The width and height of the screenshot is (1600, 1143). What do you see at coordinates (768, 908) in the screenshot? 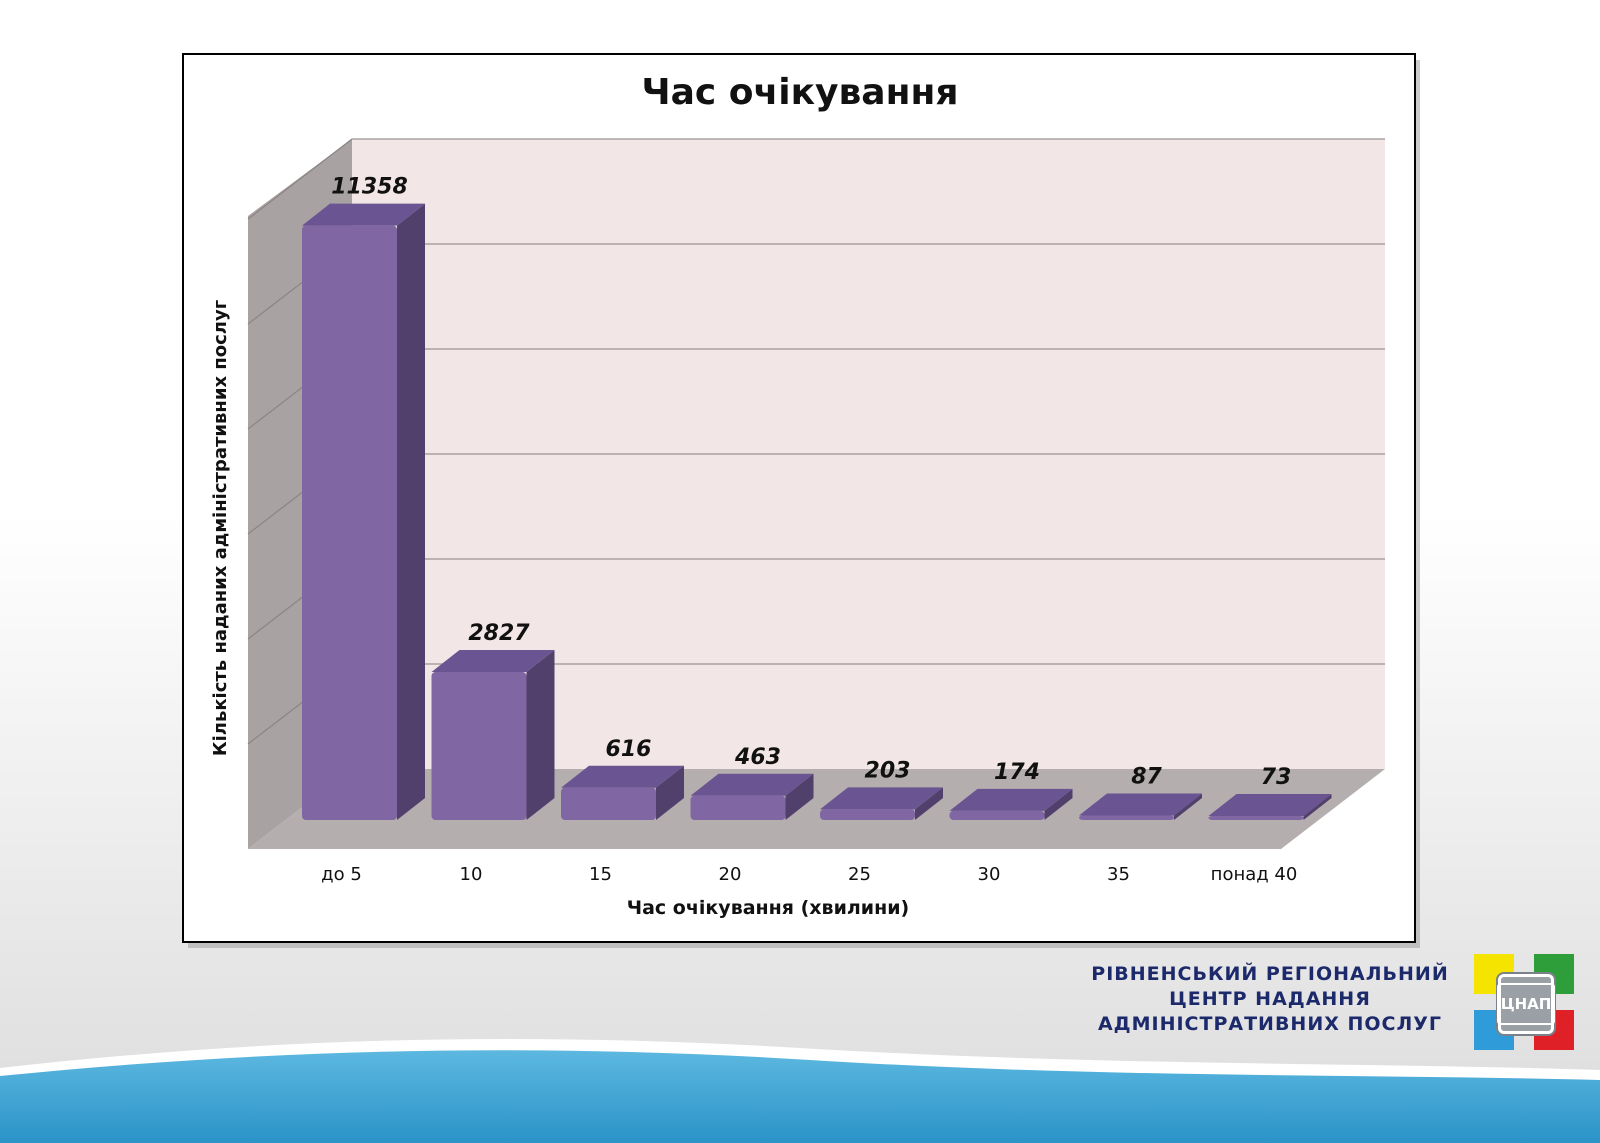
I see `x-axis-label: Час очікування (хвилини)` at bounding box center [768, 908].